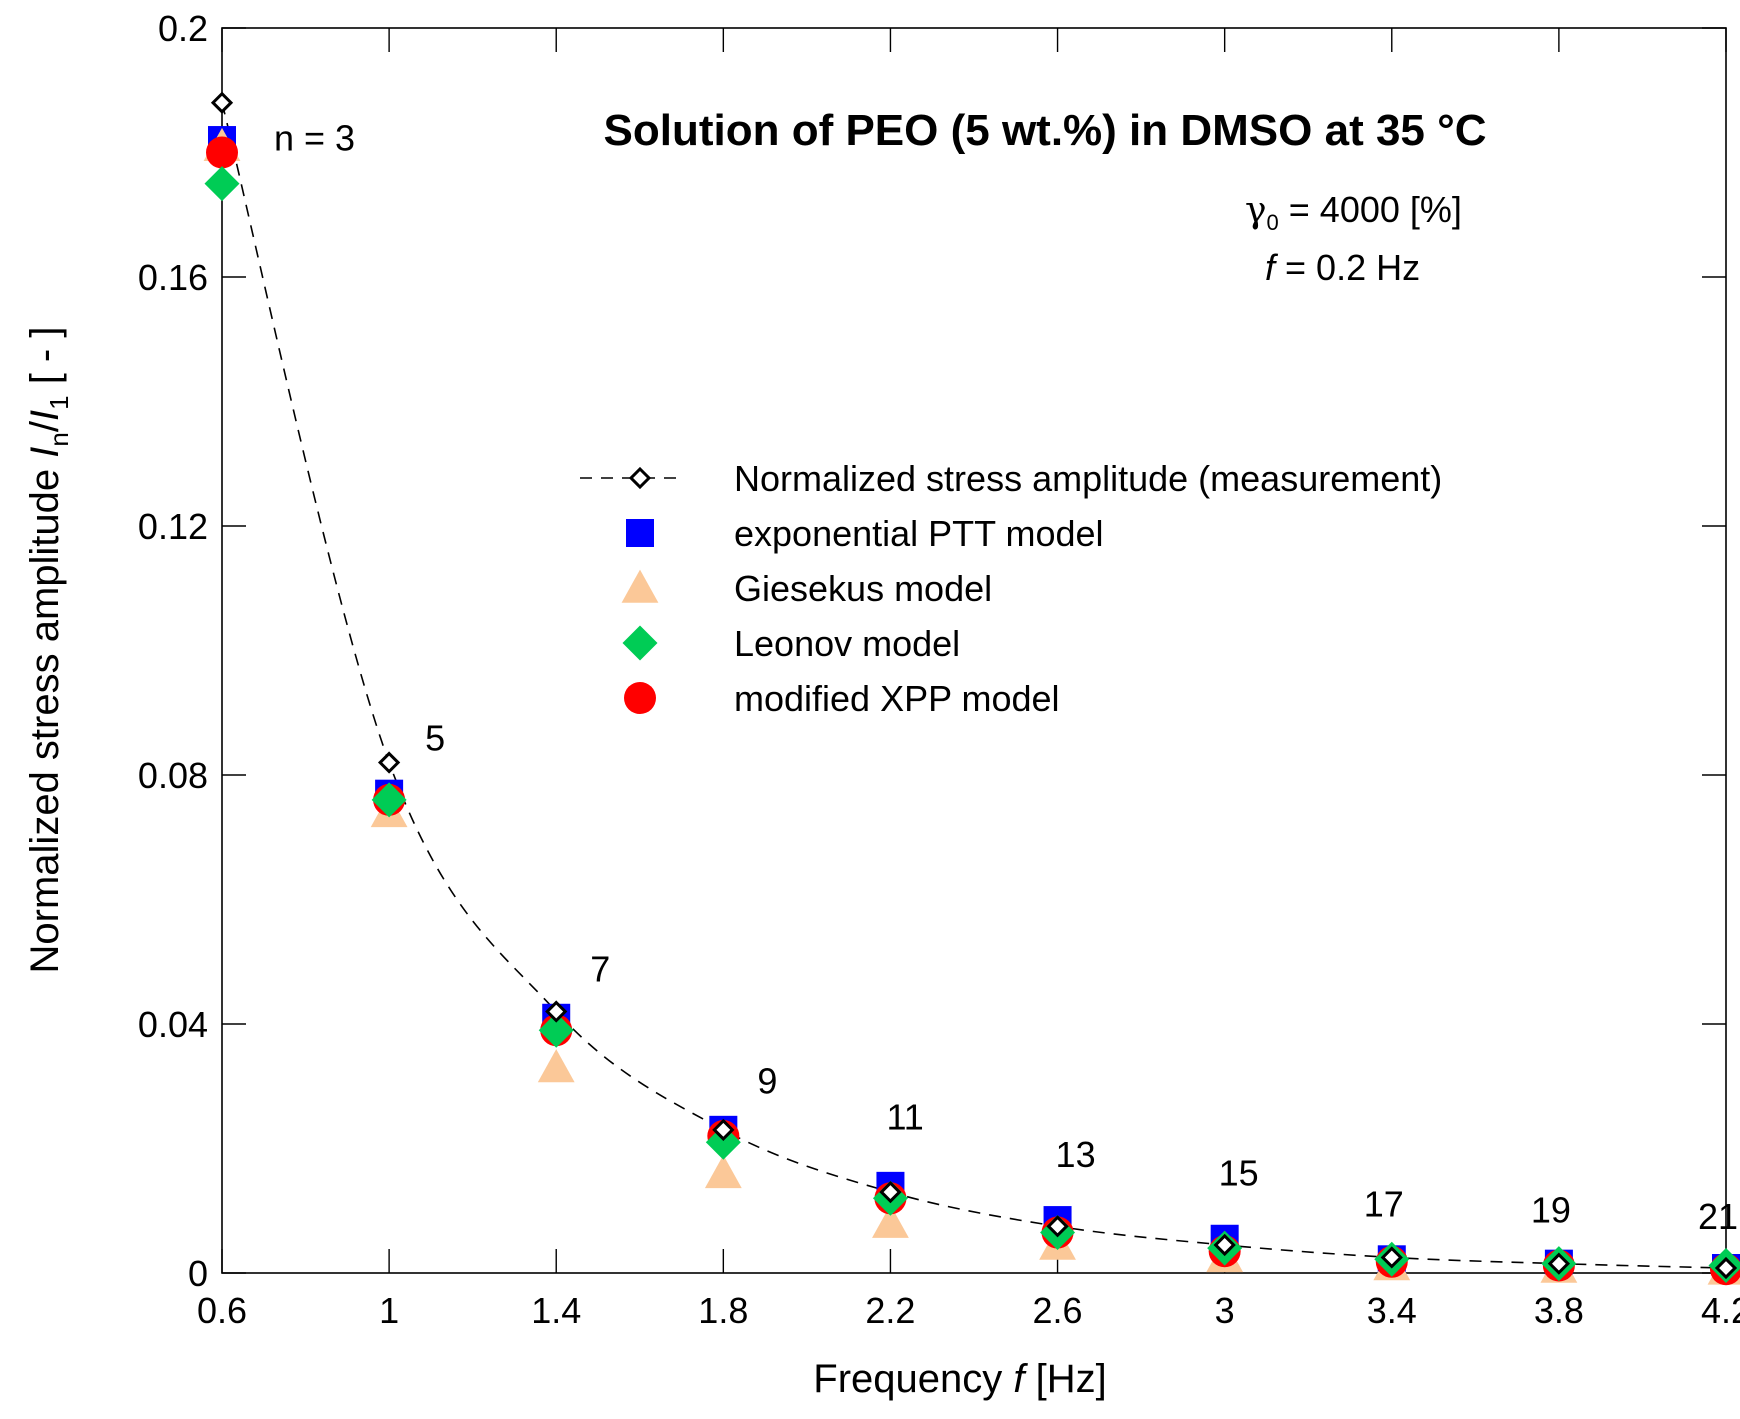 The image size is (1740, 1419). Describe the element at coordinates (1225, 1310) in the screenshot. I see `x-tick-label: 3` at that location.